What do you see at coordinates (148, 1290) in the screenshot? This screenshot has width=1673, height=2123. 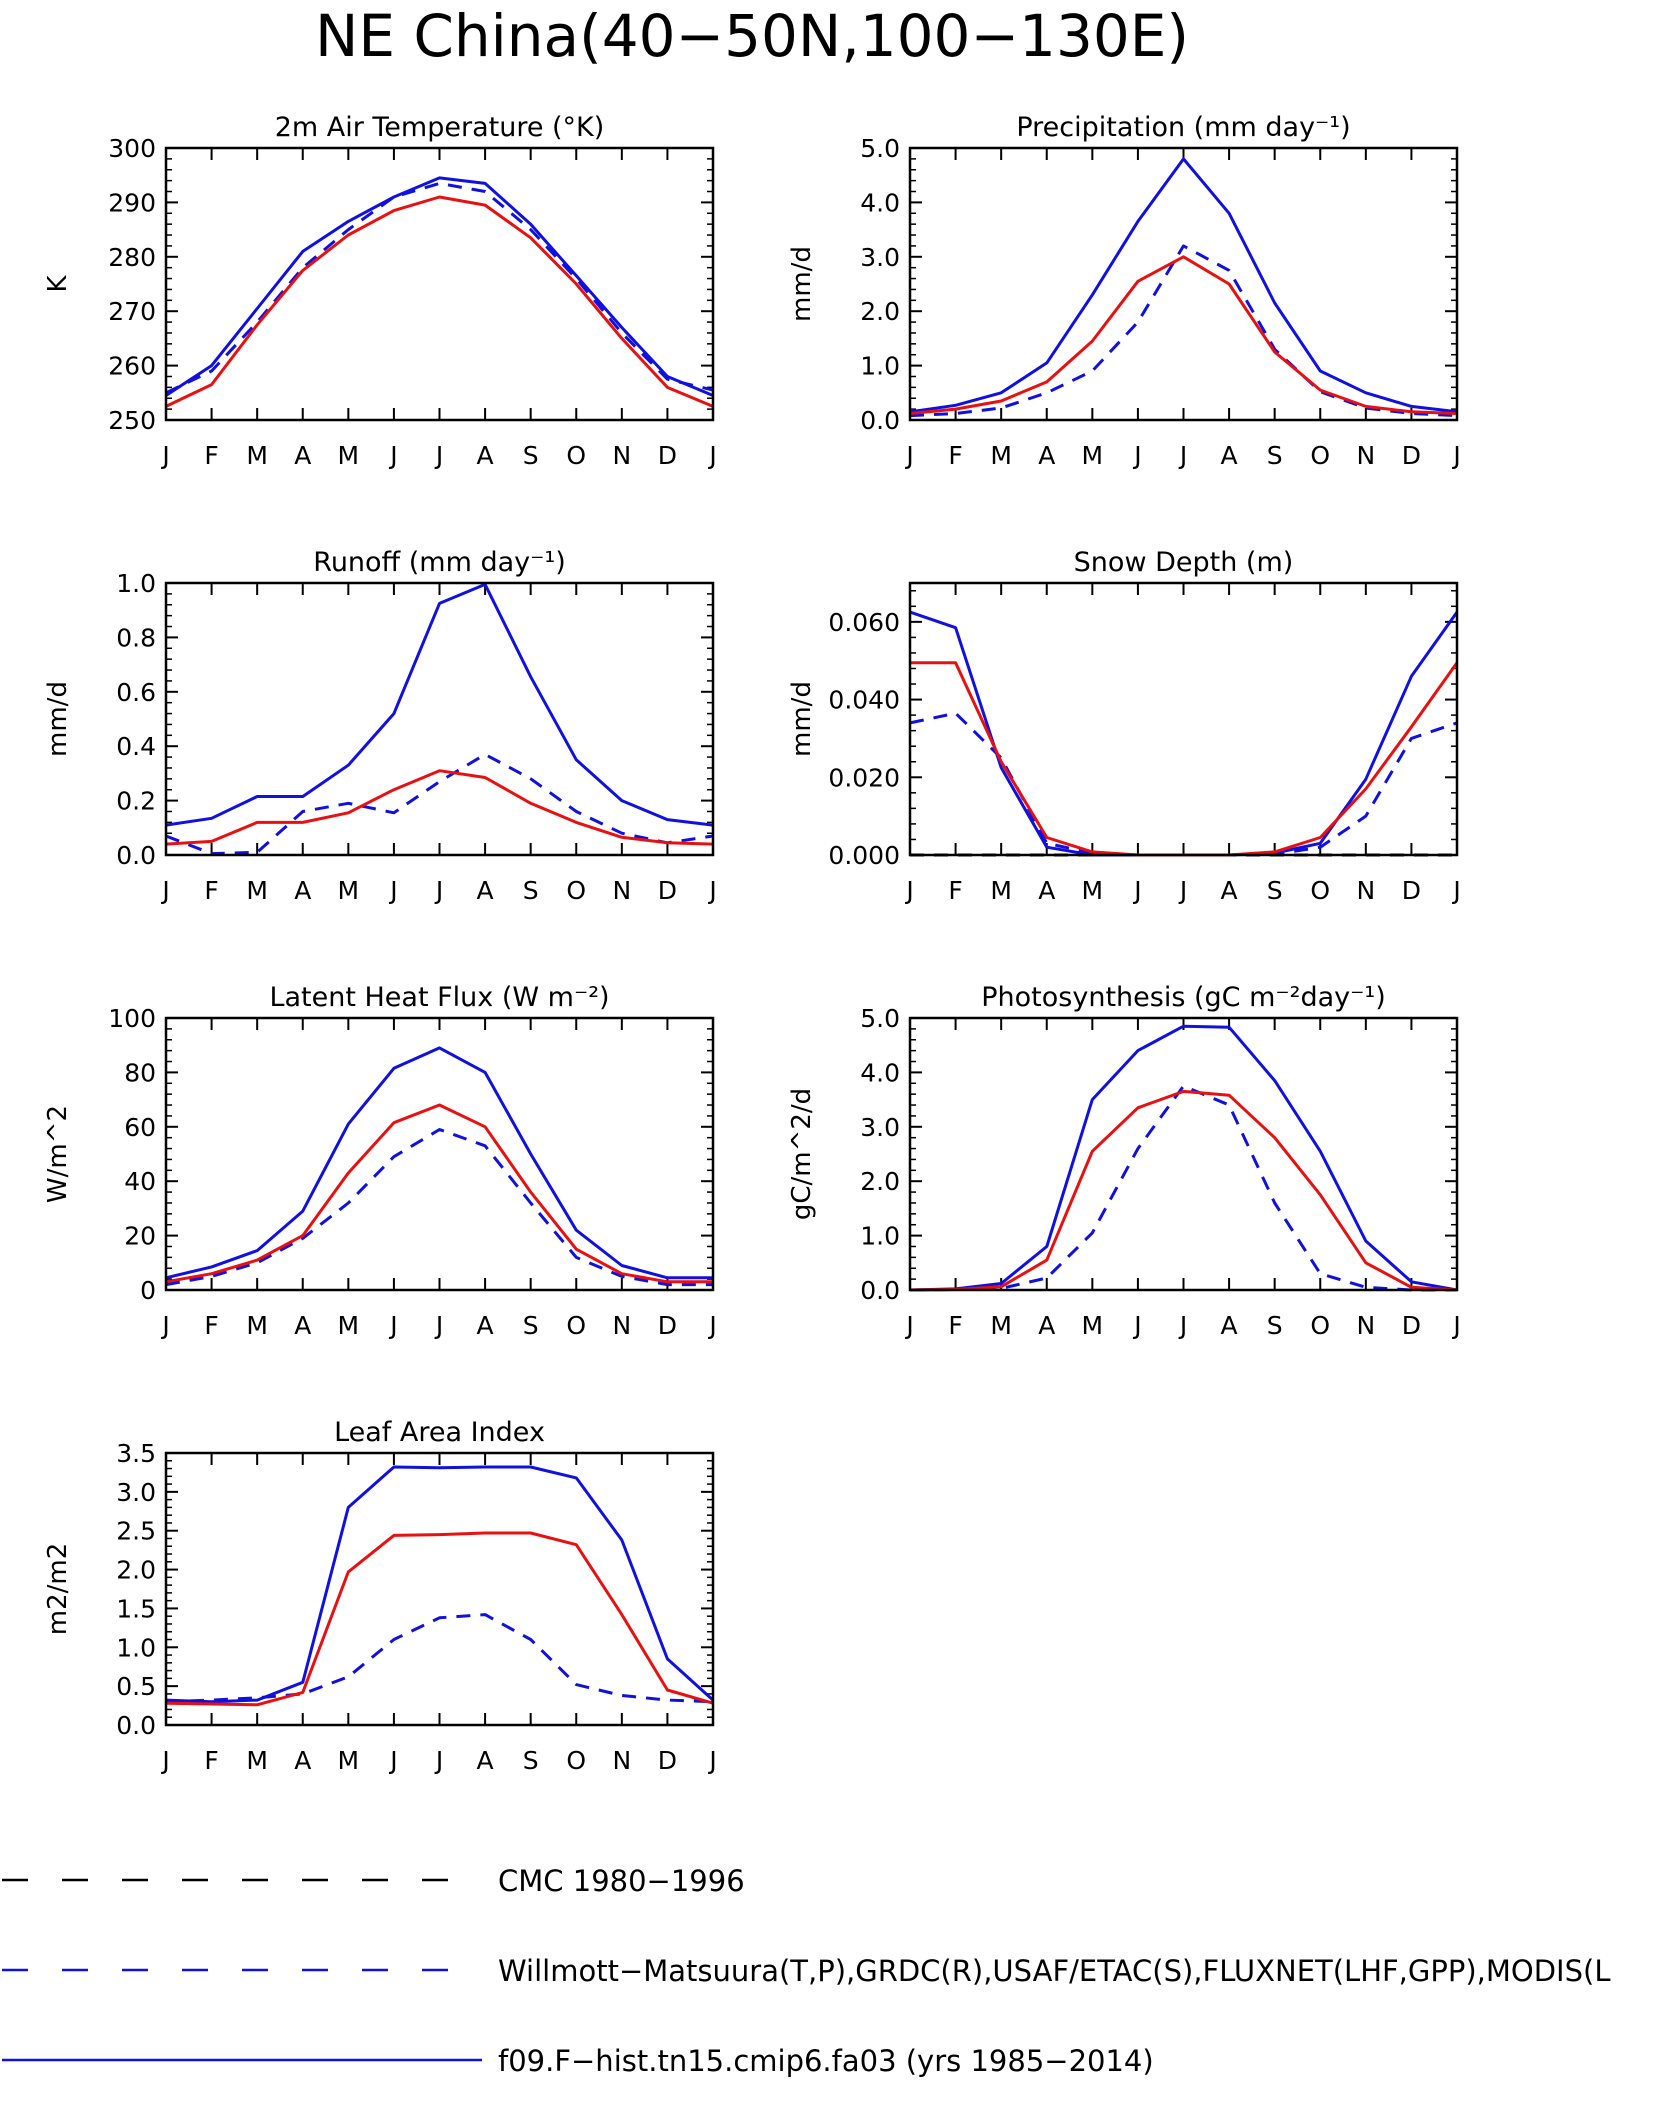 I see `y-tick-label: 0` at bounding box center [148, 1290].